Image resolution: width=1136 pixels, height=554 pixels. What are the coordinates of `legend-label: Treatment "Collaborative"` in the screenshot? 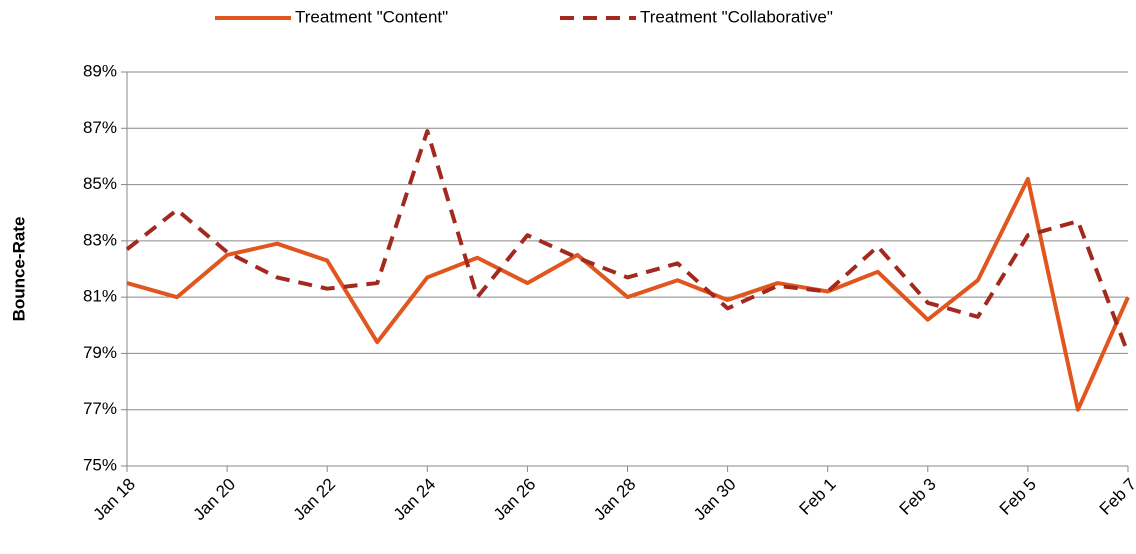 It's located at (736, 16).